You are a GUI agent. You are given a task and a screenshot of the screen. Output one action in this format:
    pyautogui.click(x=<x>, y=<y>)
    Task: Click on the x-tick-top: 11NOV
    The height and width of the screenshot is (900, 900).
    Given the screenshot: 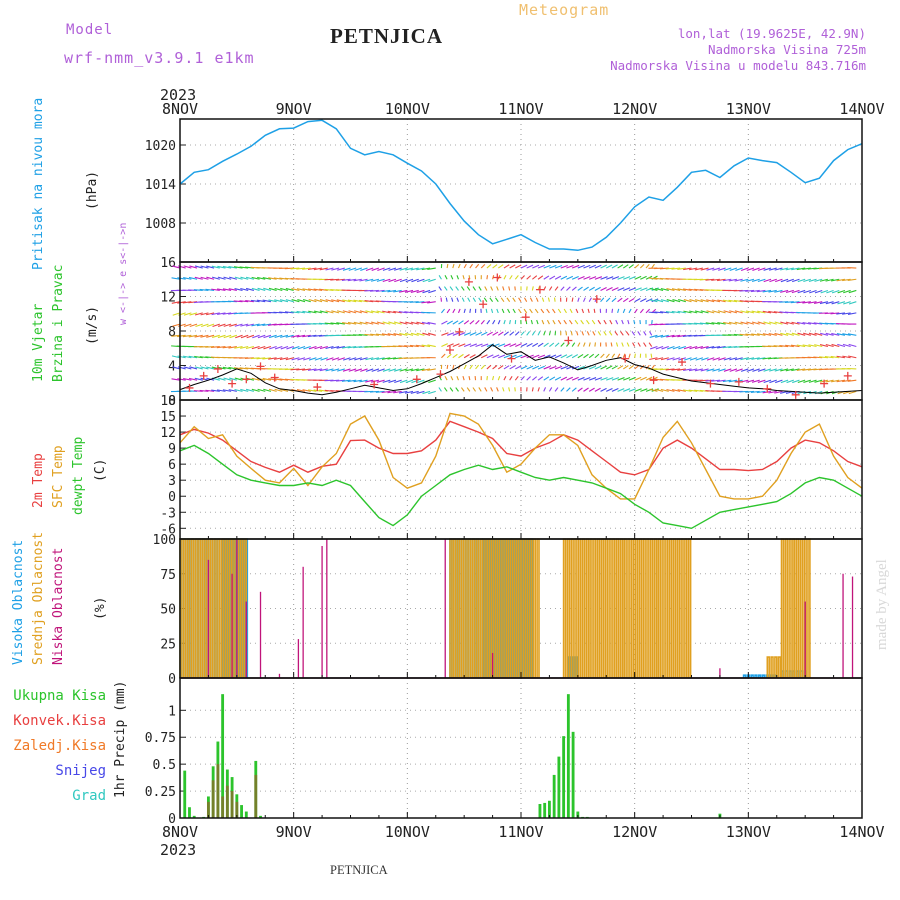 What is the action you would take?
    pyautogui.click(x=520, y=109)
    